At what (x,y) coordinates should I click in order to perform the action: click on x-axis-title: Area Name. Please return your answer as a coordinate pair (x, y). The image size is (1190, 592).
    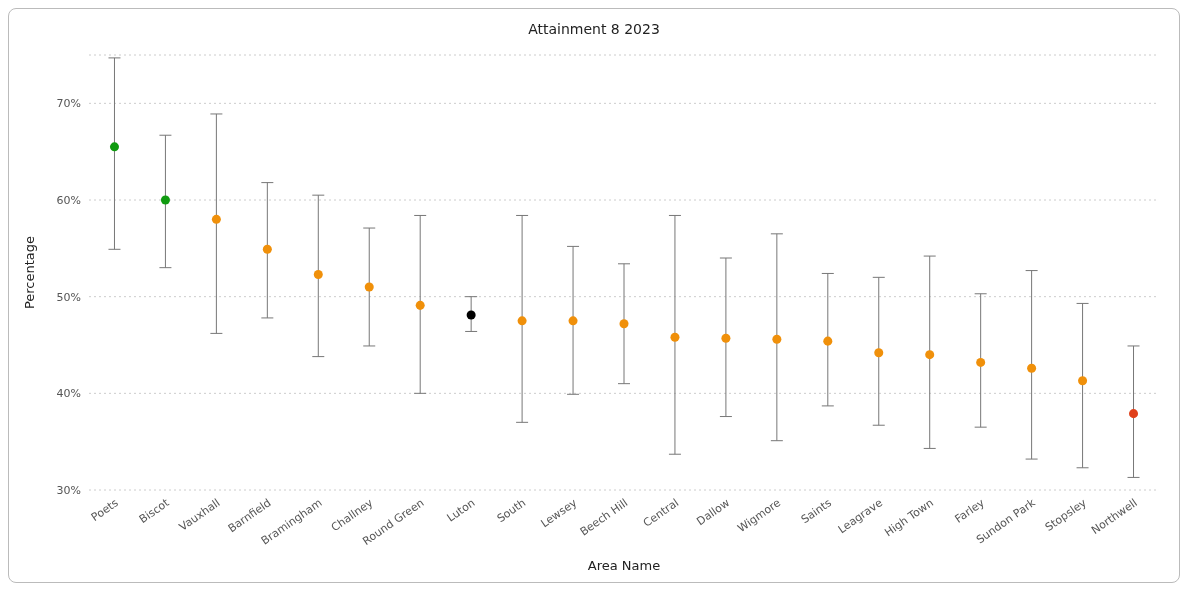
    Looking at the image, I should click on (624, 565).